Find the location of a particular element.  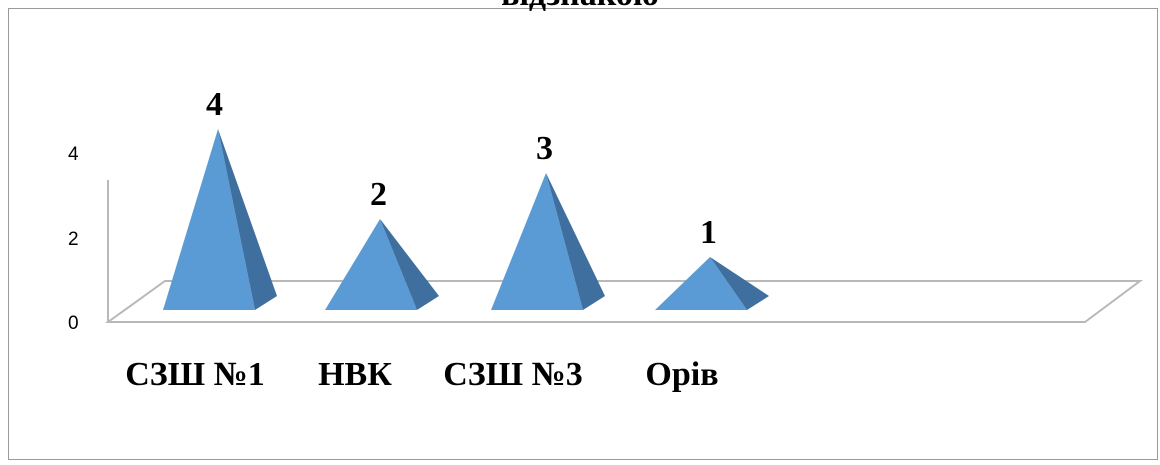

y-axis: 0 2 4 is located at coordinates (88, 239).